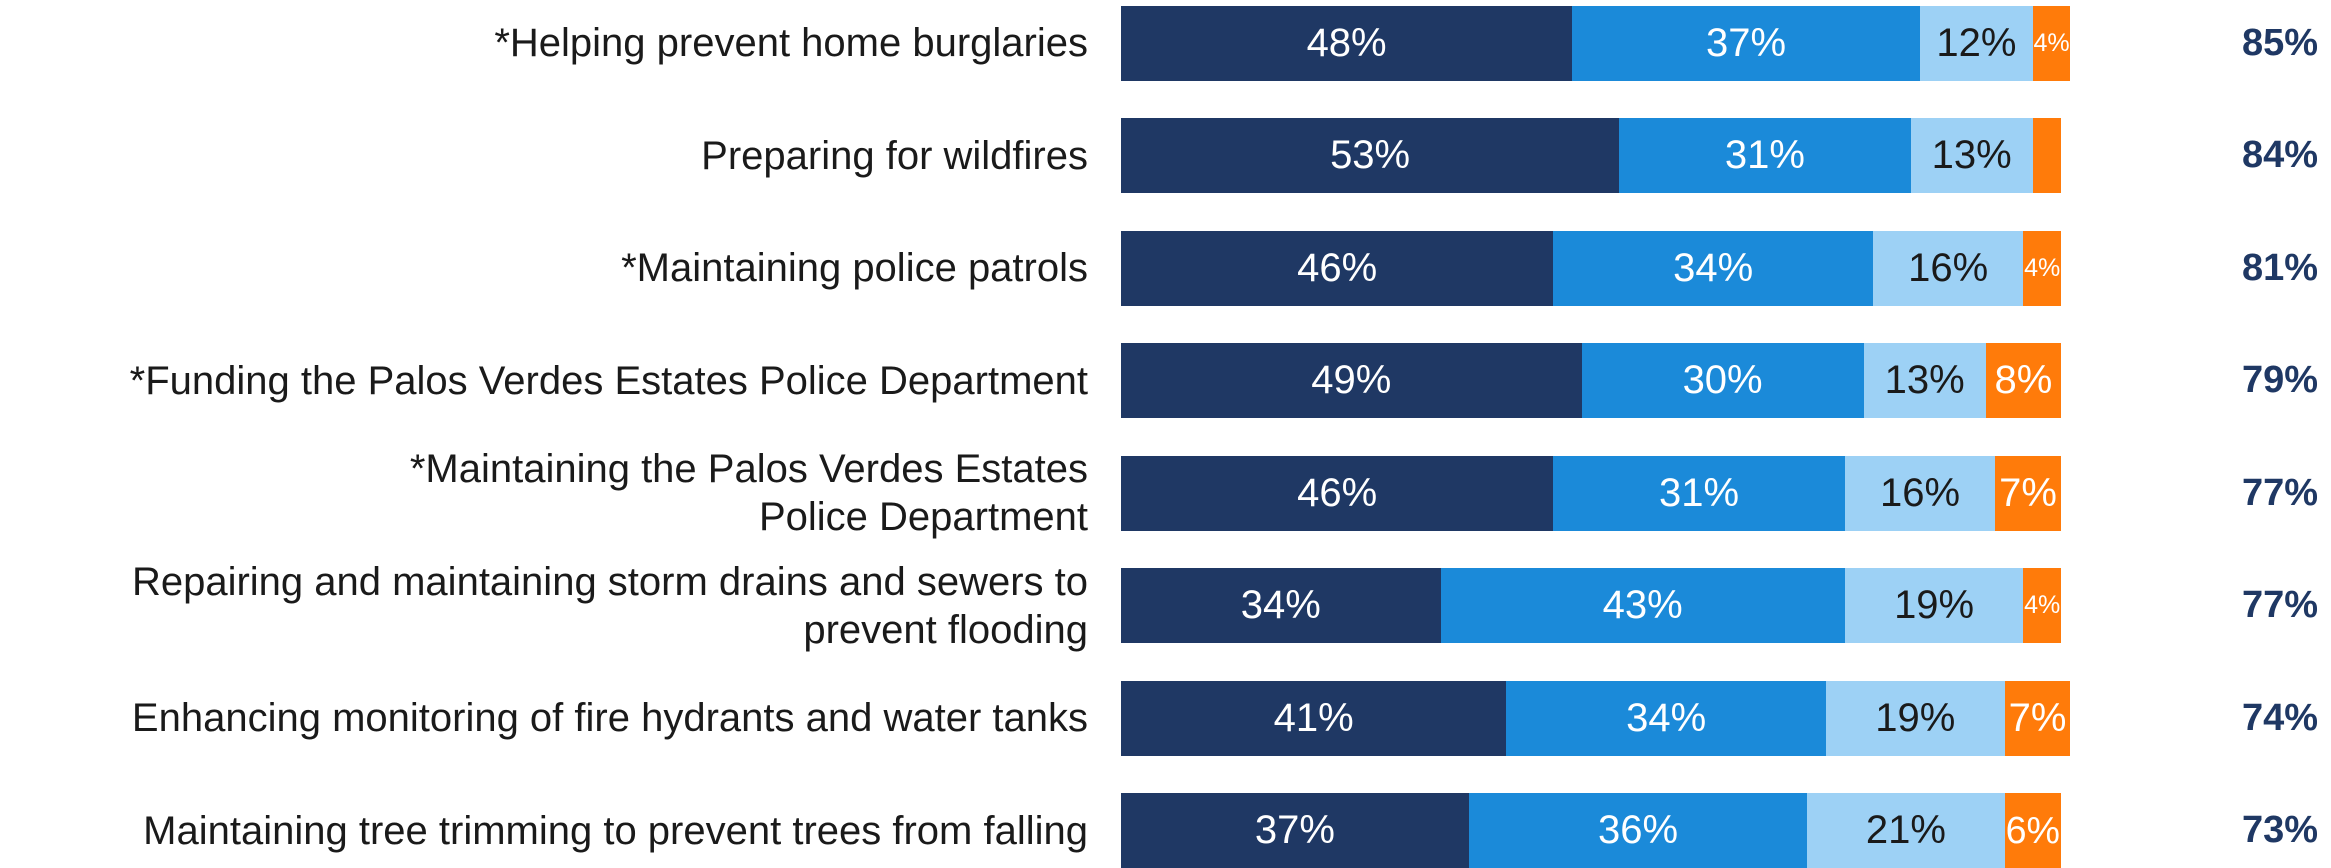 The image size is (2331, 868). I want to click on data-label: 8%, so click(2023, 380).